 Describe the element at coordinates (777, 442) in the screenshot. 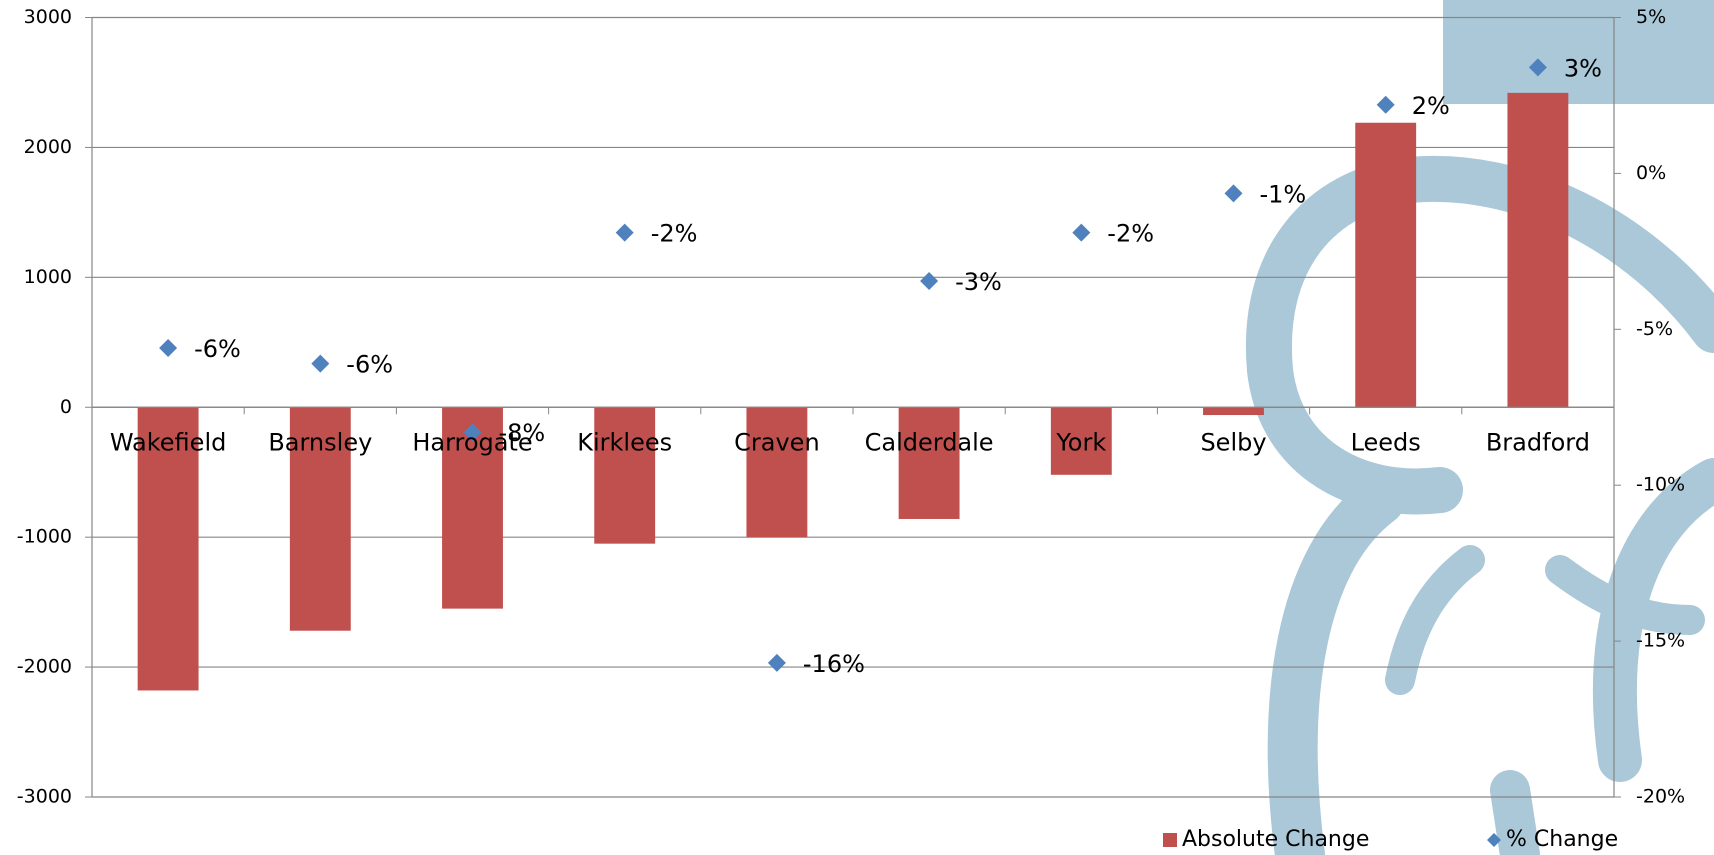

I see `x-tick-label: Craven` at that location.